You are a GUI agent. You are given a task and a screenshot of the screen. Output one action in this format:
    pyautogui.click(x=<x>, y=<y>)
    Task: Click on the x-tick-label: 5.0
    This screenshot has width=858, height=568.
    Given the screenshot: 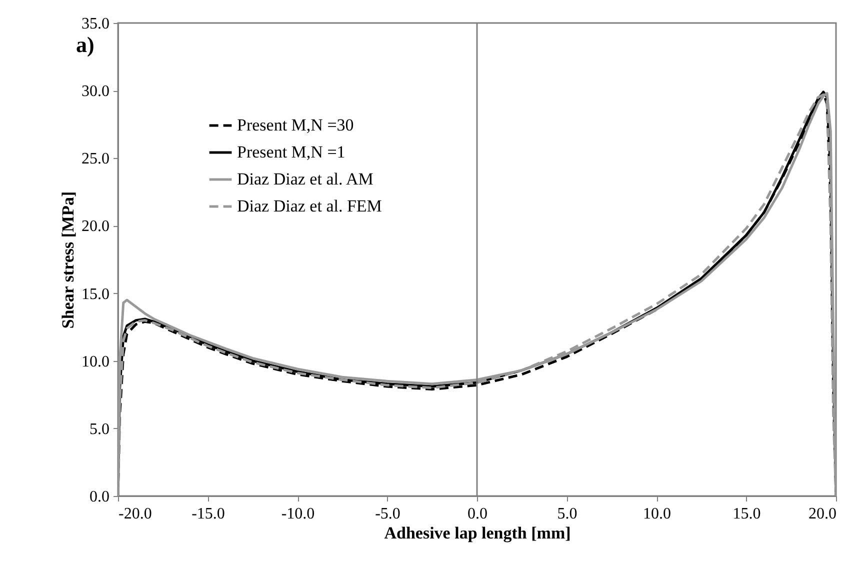 What is the action you would take?
    pyautogui.click(x=567, y=514)
    